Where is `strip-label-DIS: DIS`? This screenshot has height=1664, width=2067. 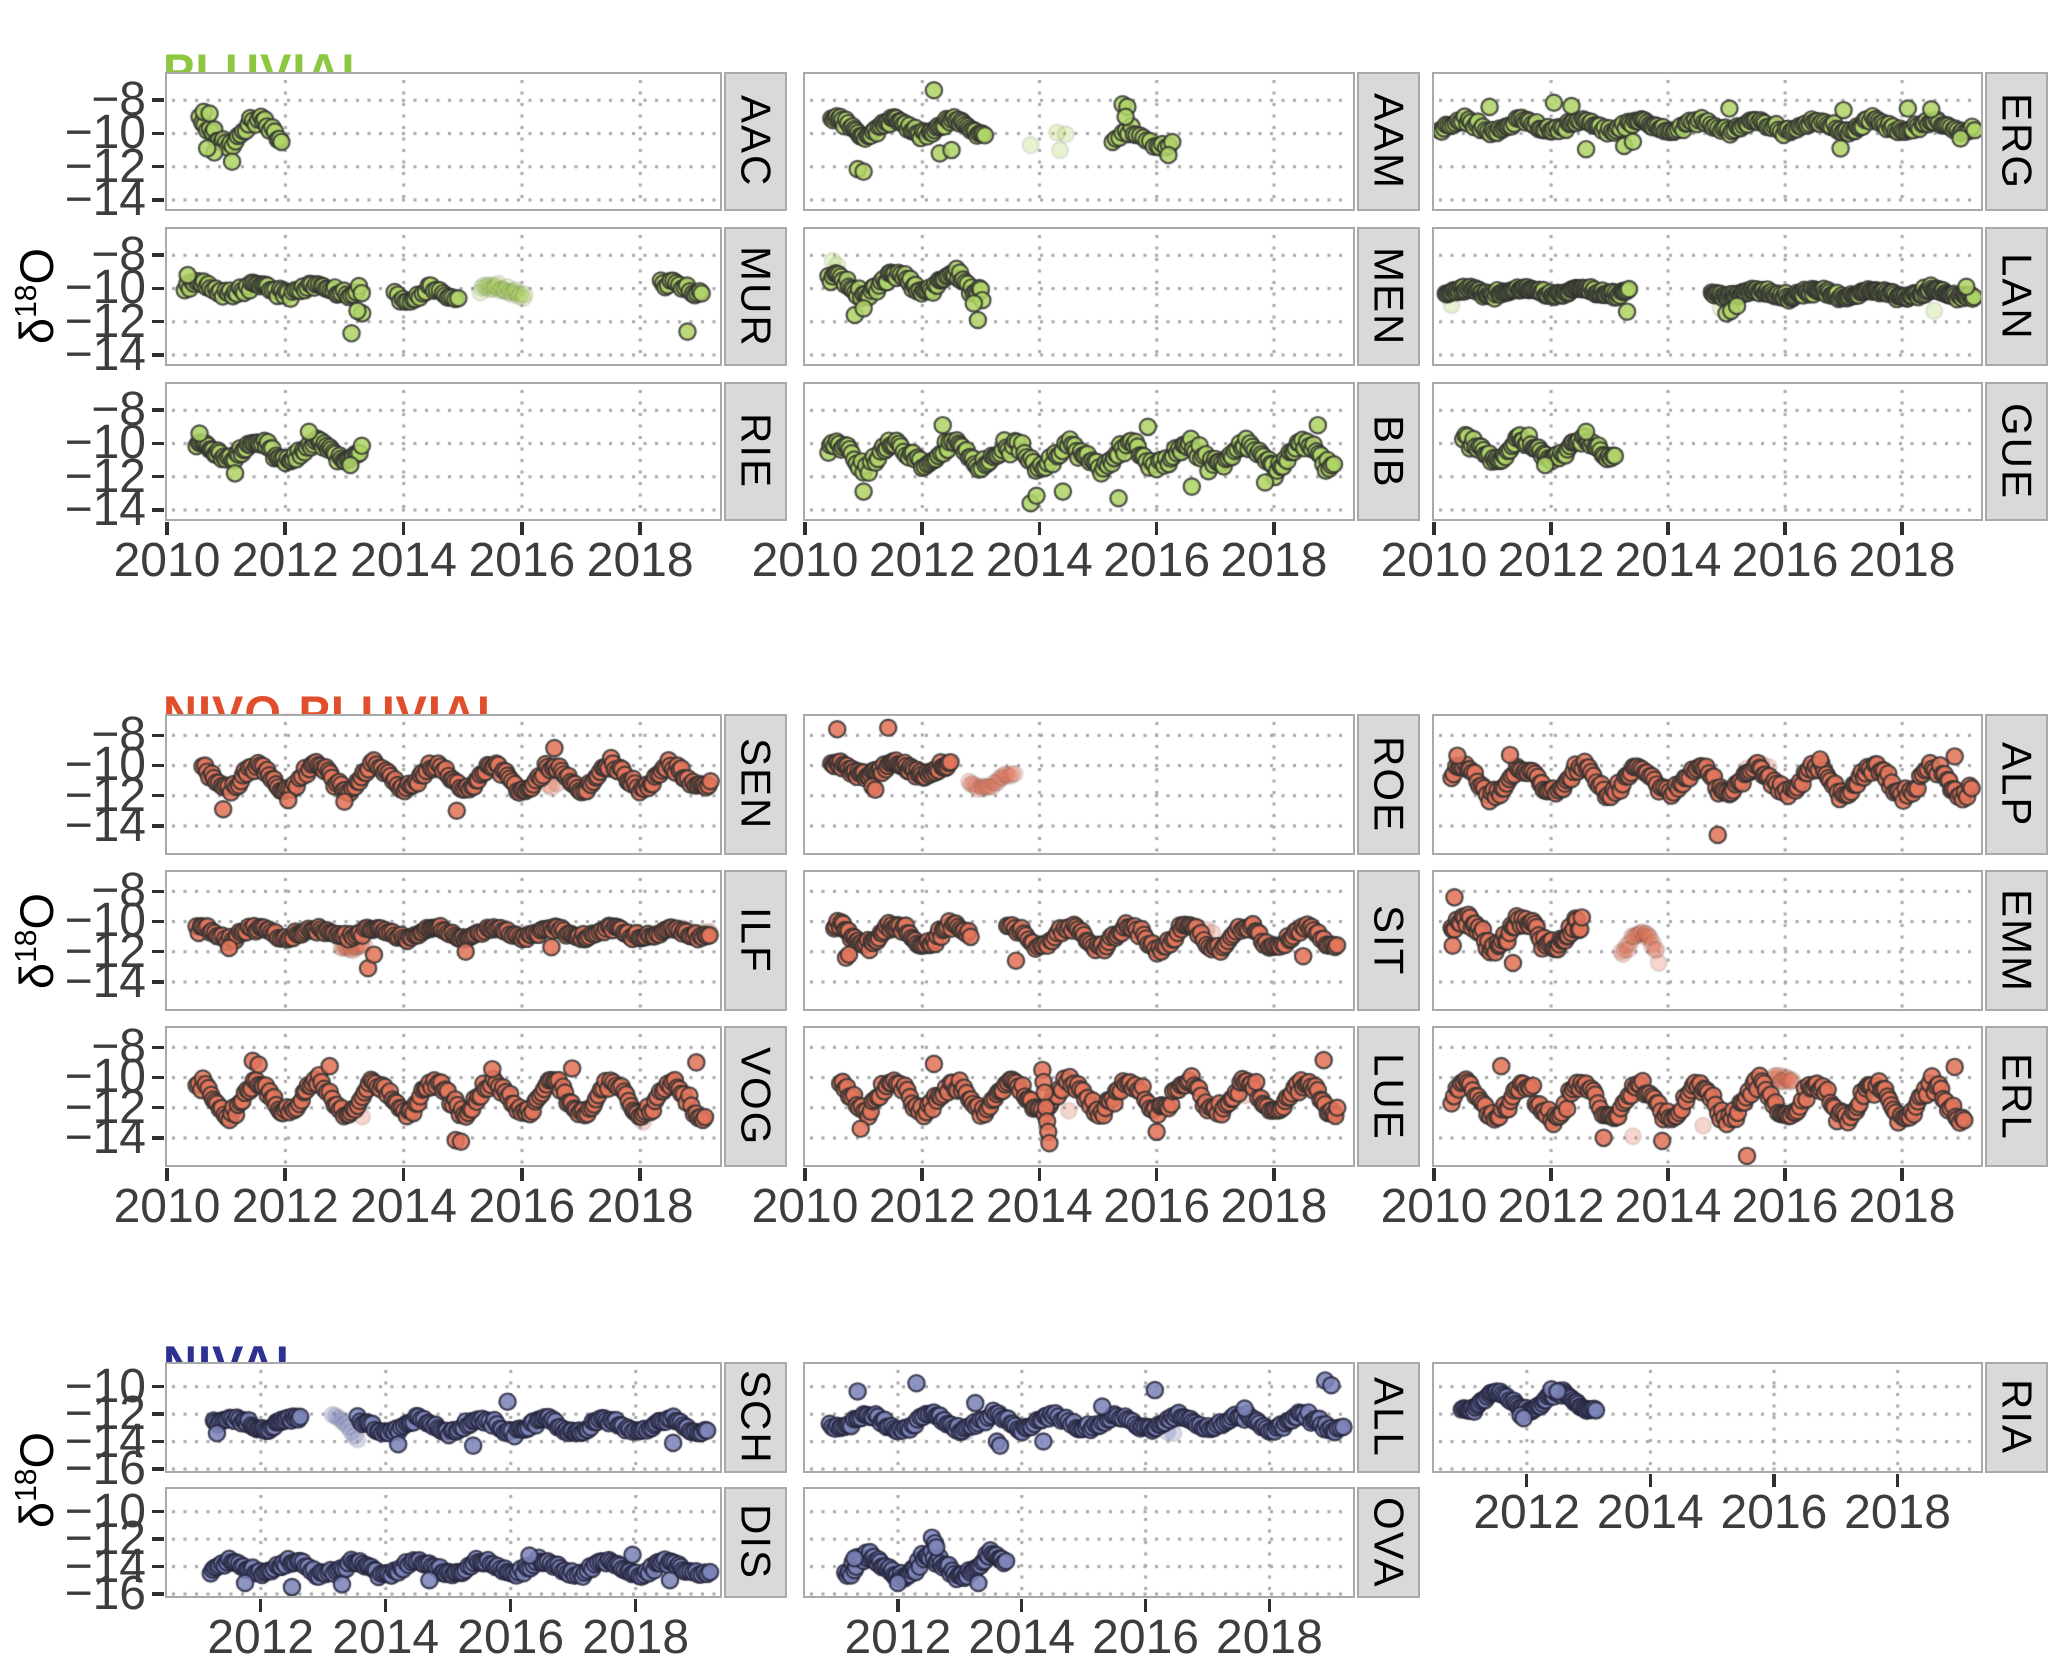 strip-label-DIS: DIS is located at coordinates (755, 1542).